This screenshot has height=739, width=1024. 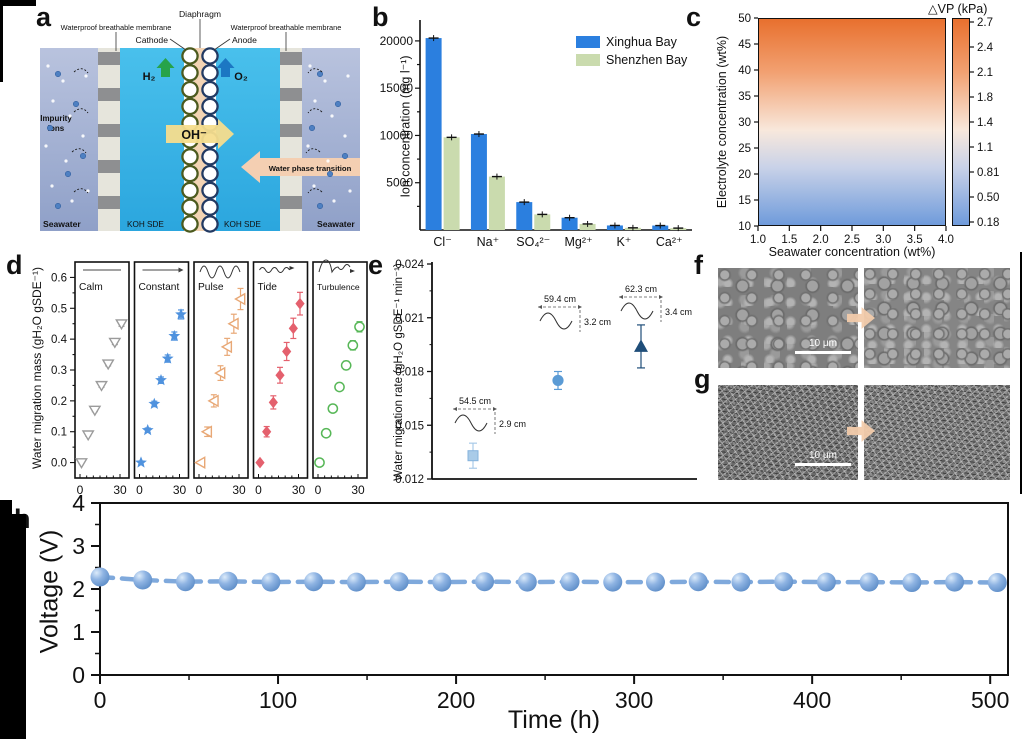 What do you see at coordinates (456, 700) in the screenshot?
I see `svg-text: 200` at bounding box center [456, 700].